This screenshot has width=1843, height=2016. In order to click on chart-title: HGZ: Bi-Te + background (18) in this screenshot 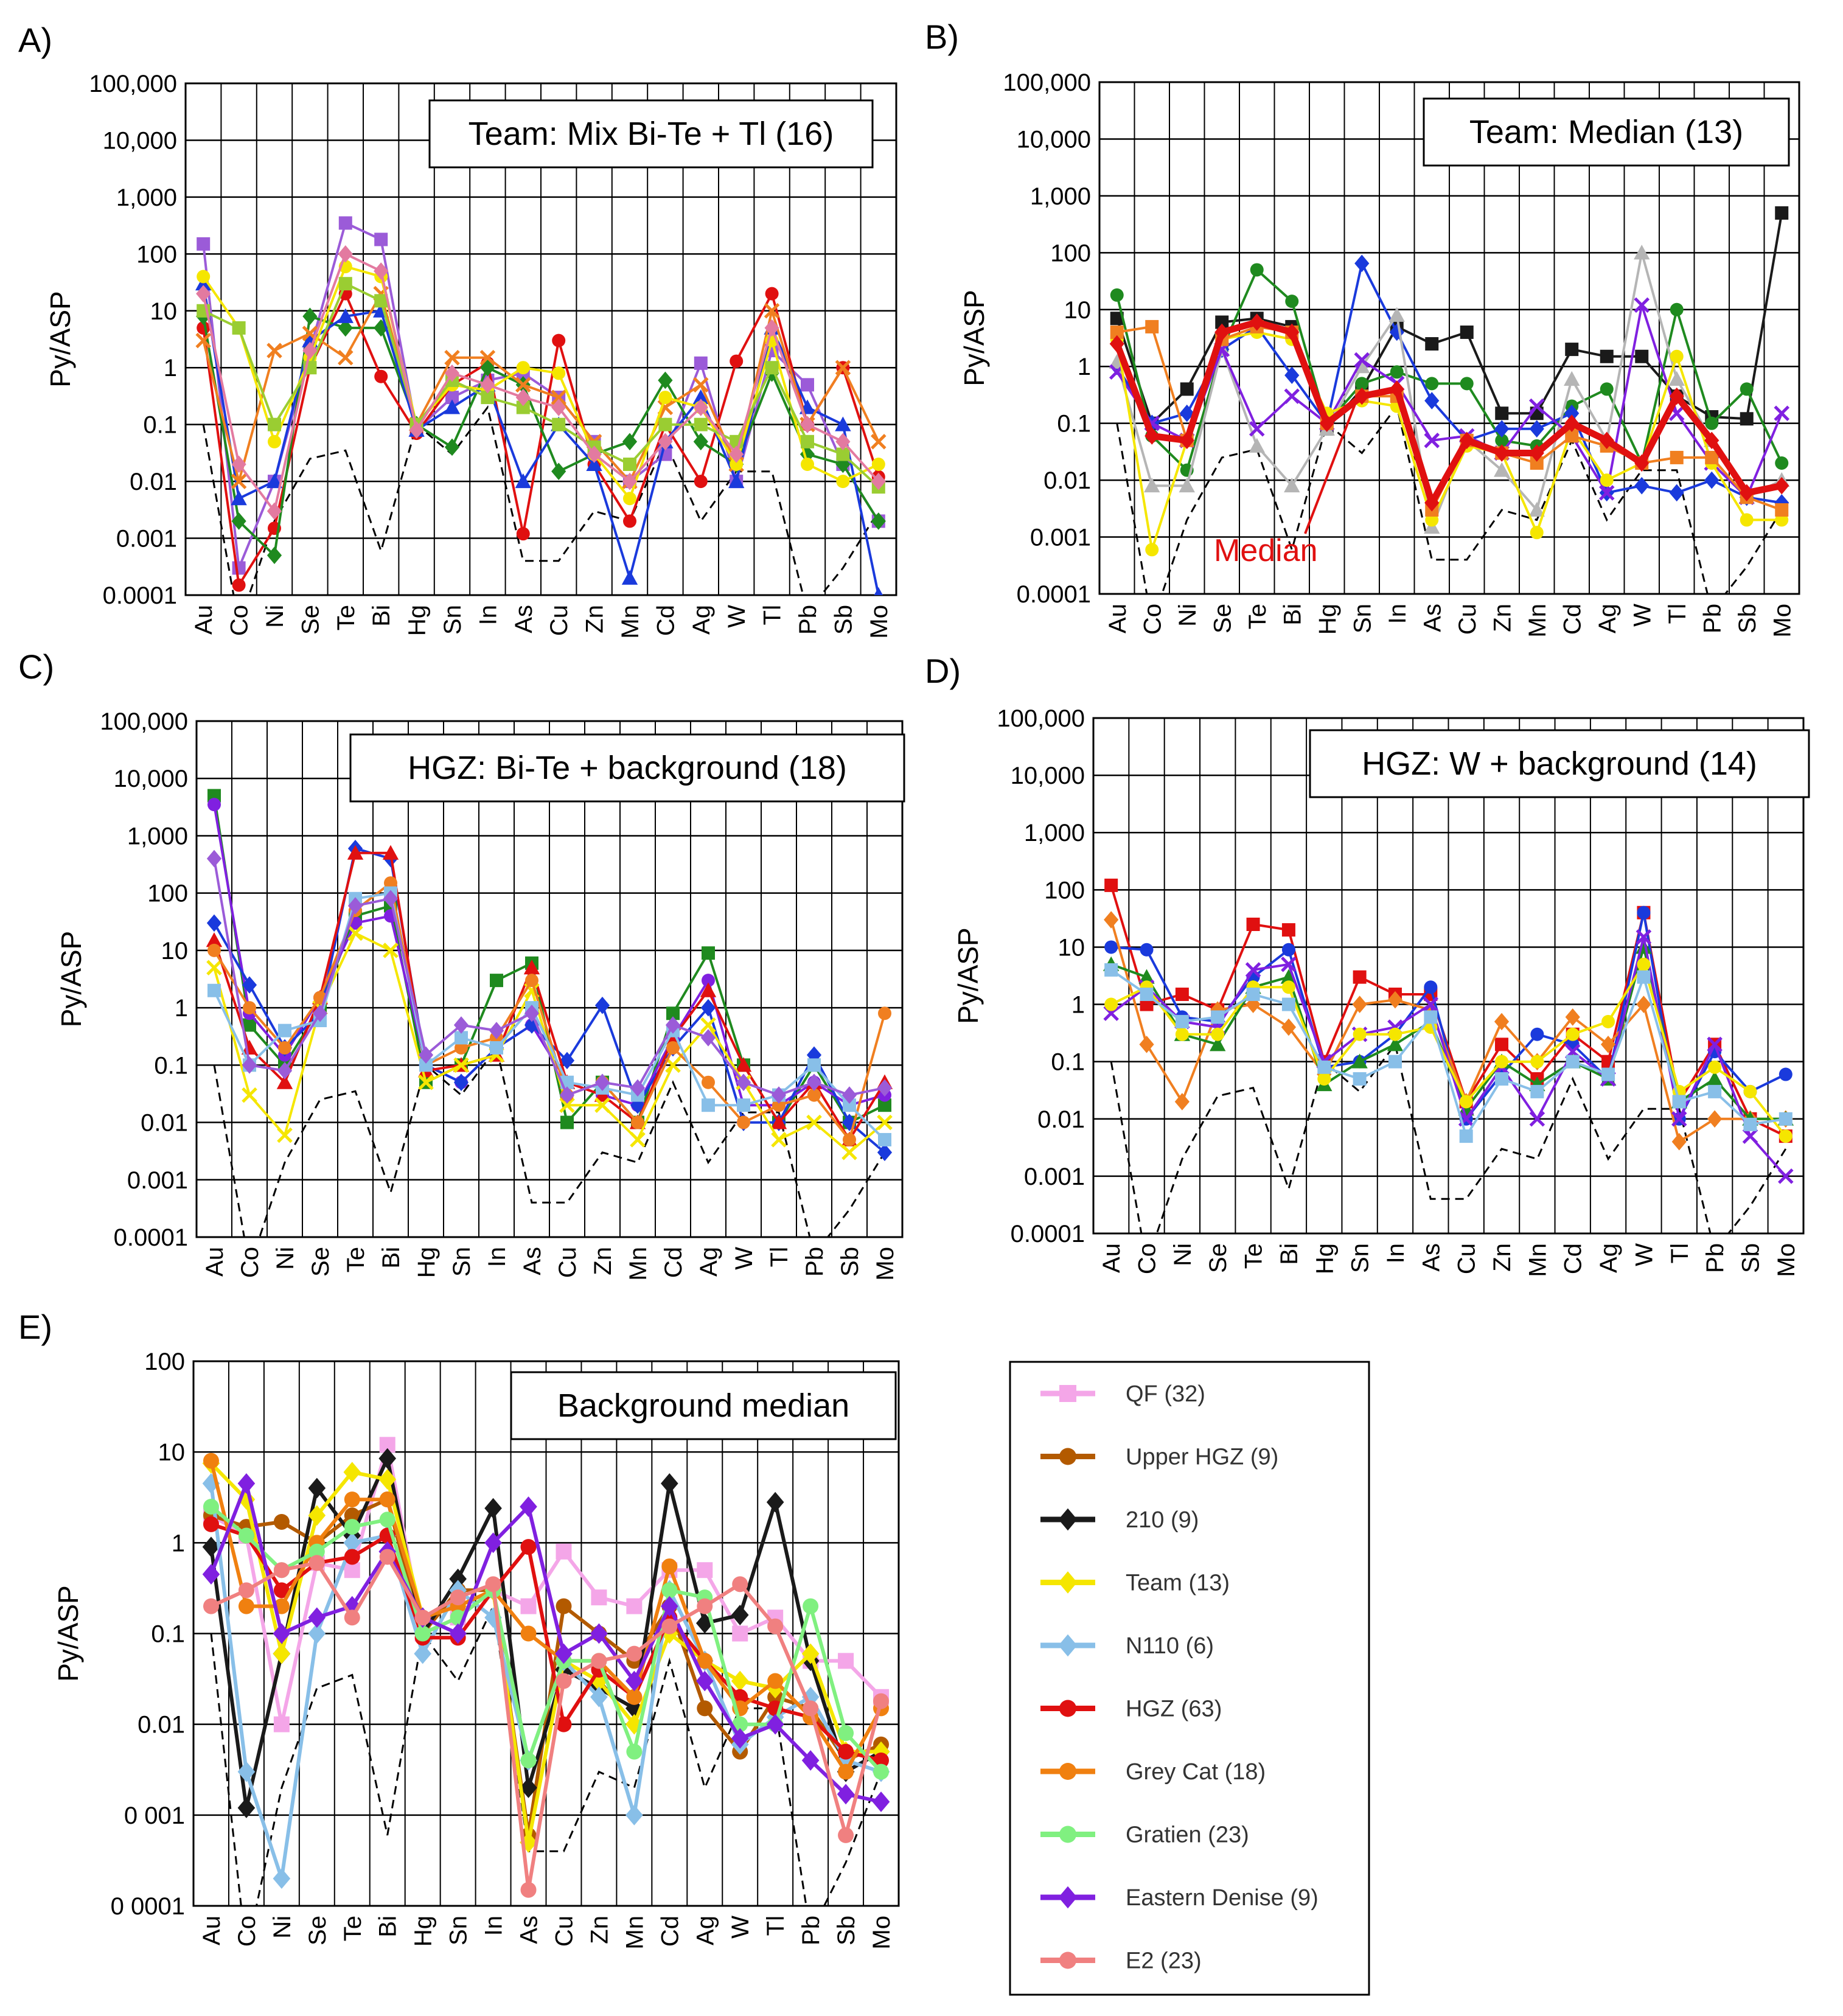, I will do `click(628, 768)`.